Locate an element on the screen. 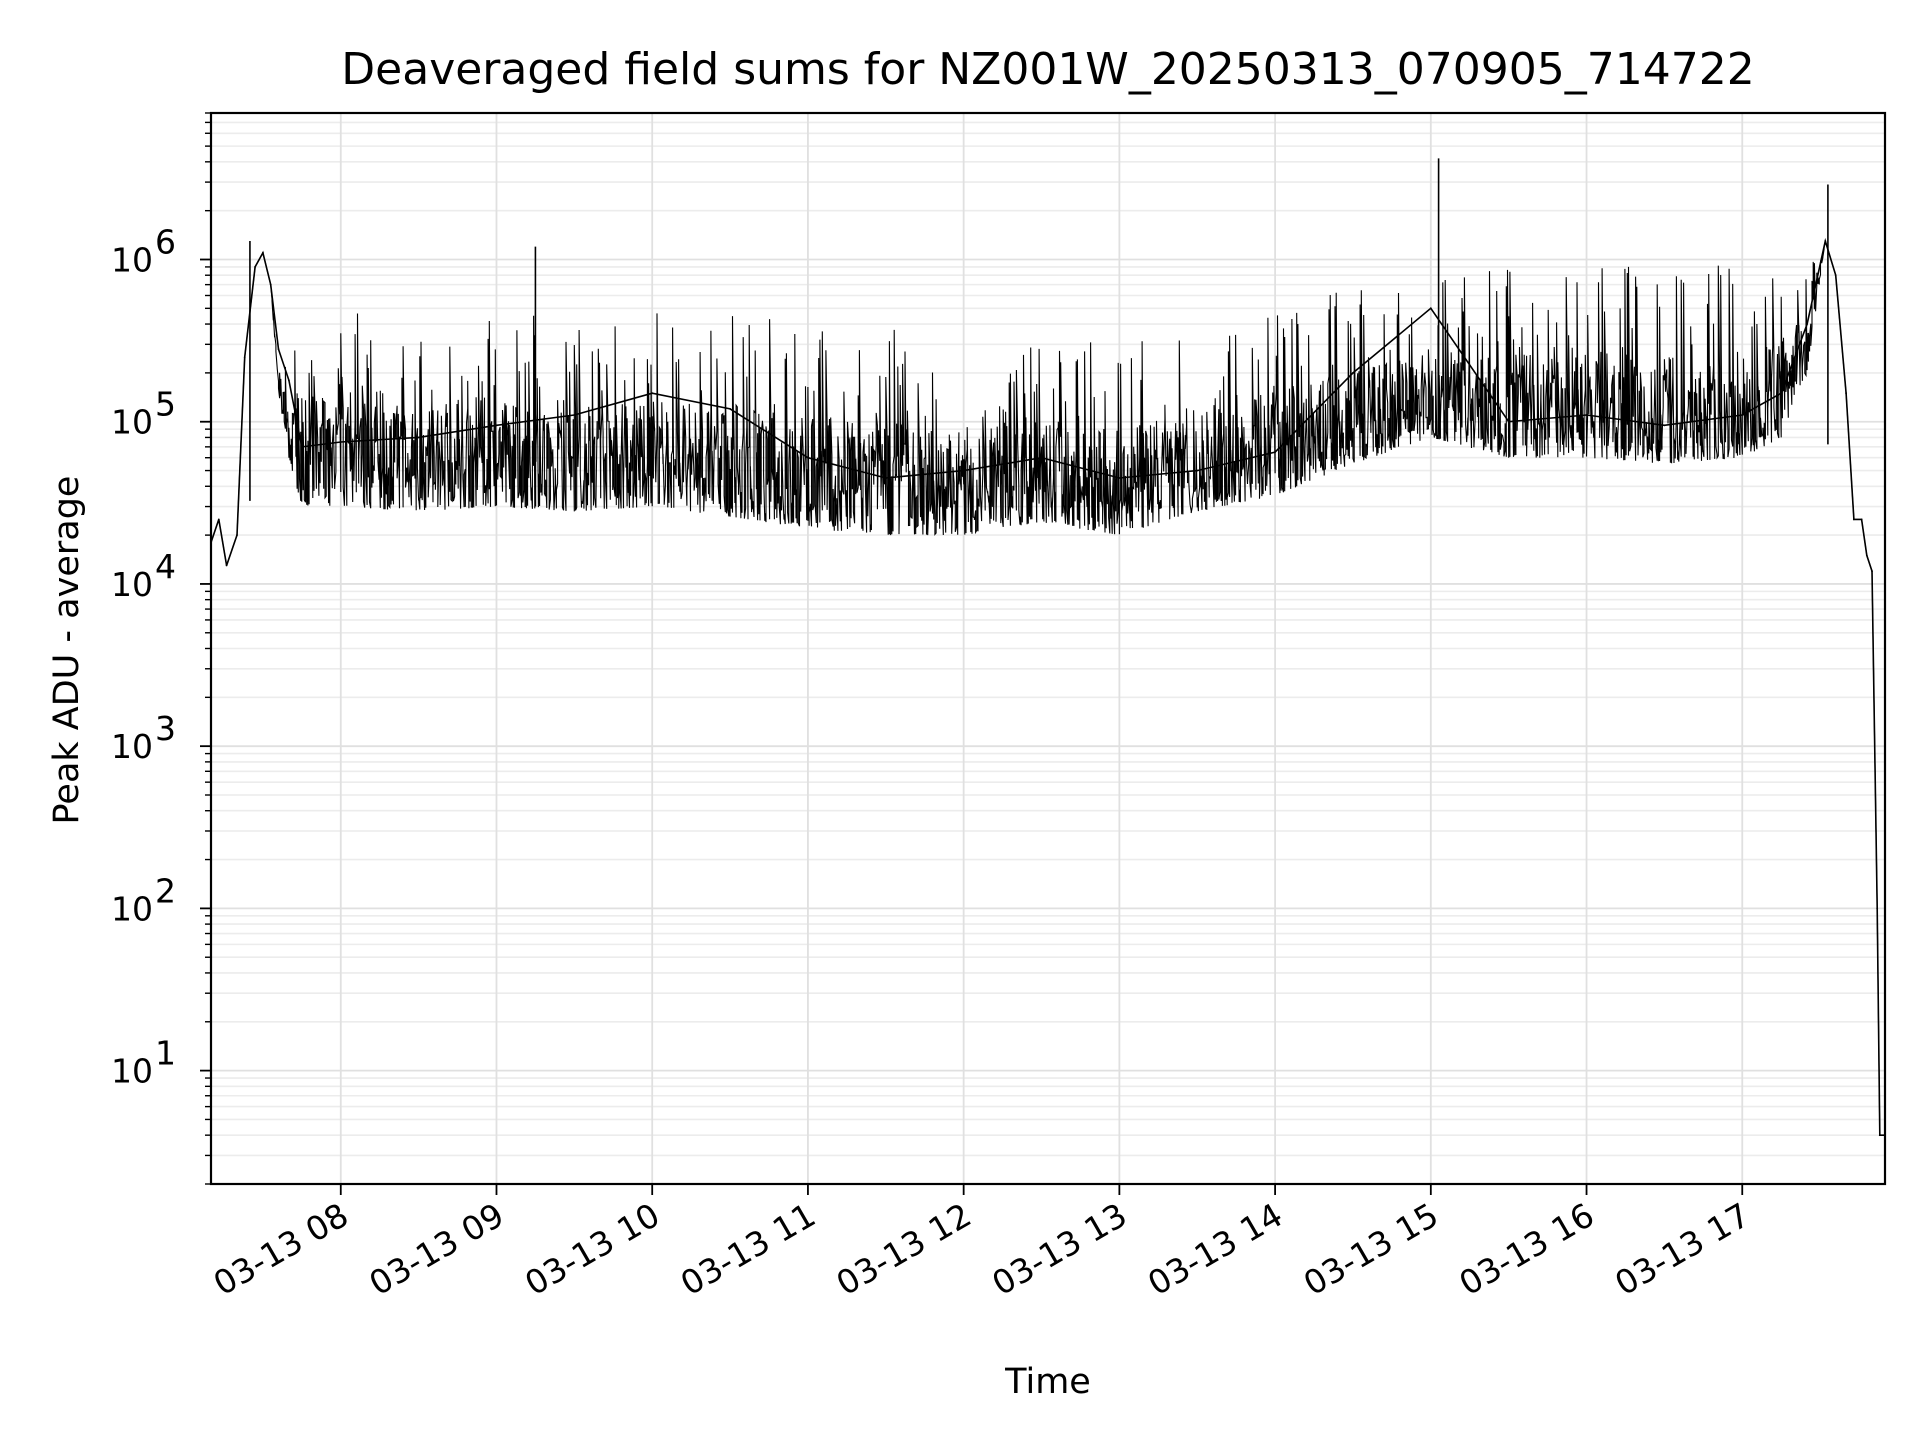  x-axis-title: Time is located at coordinates (1047, 1382).